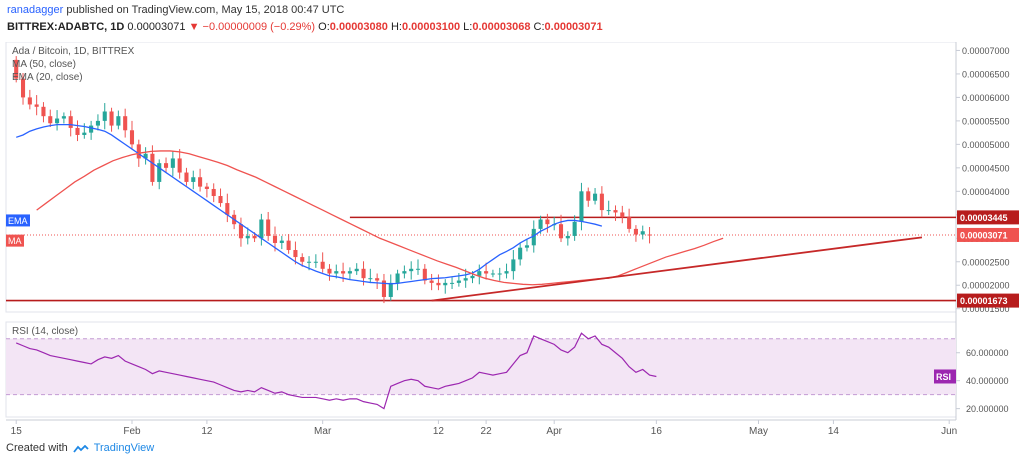 Image resolution: width=1024 pixels, height=462 pixels. I want to click on close-value: 0.00003071, so click(573, 27).